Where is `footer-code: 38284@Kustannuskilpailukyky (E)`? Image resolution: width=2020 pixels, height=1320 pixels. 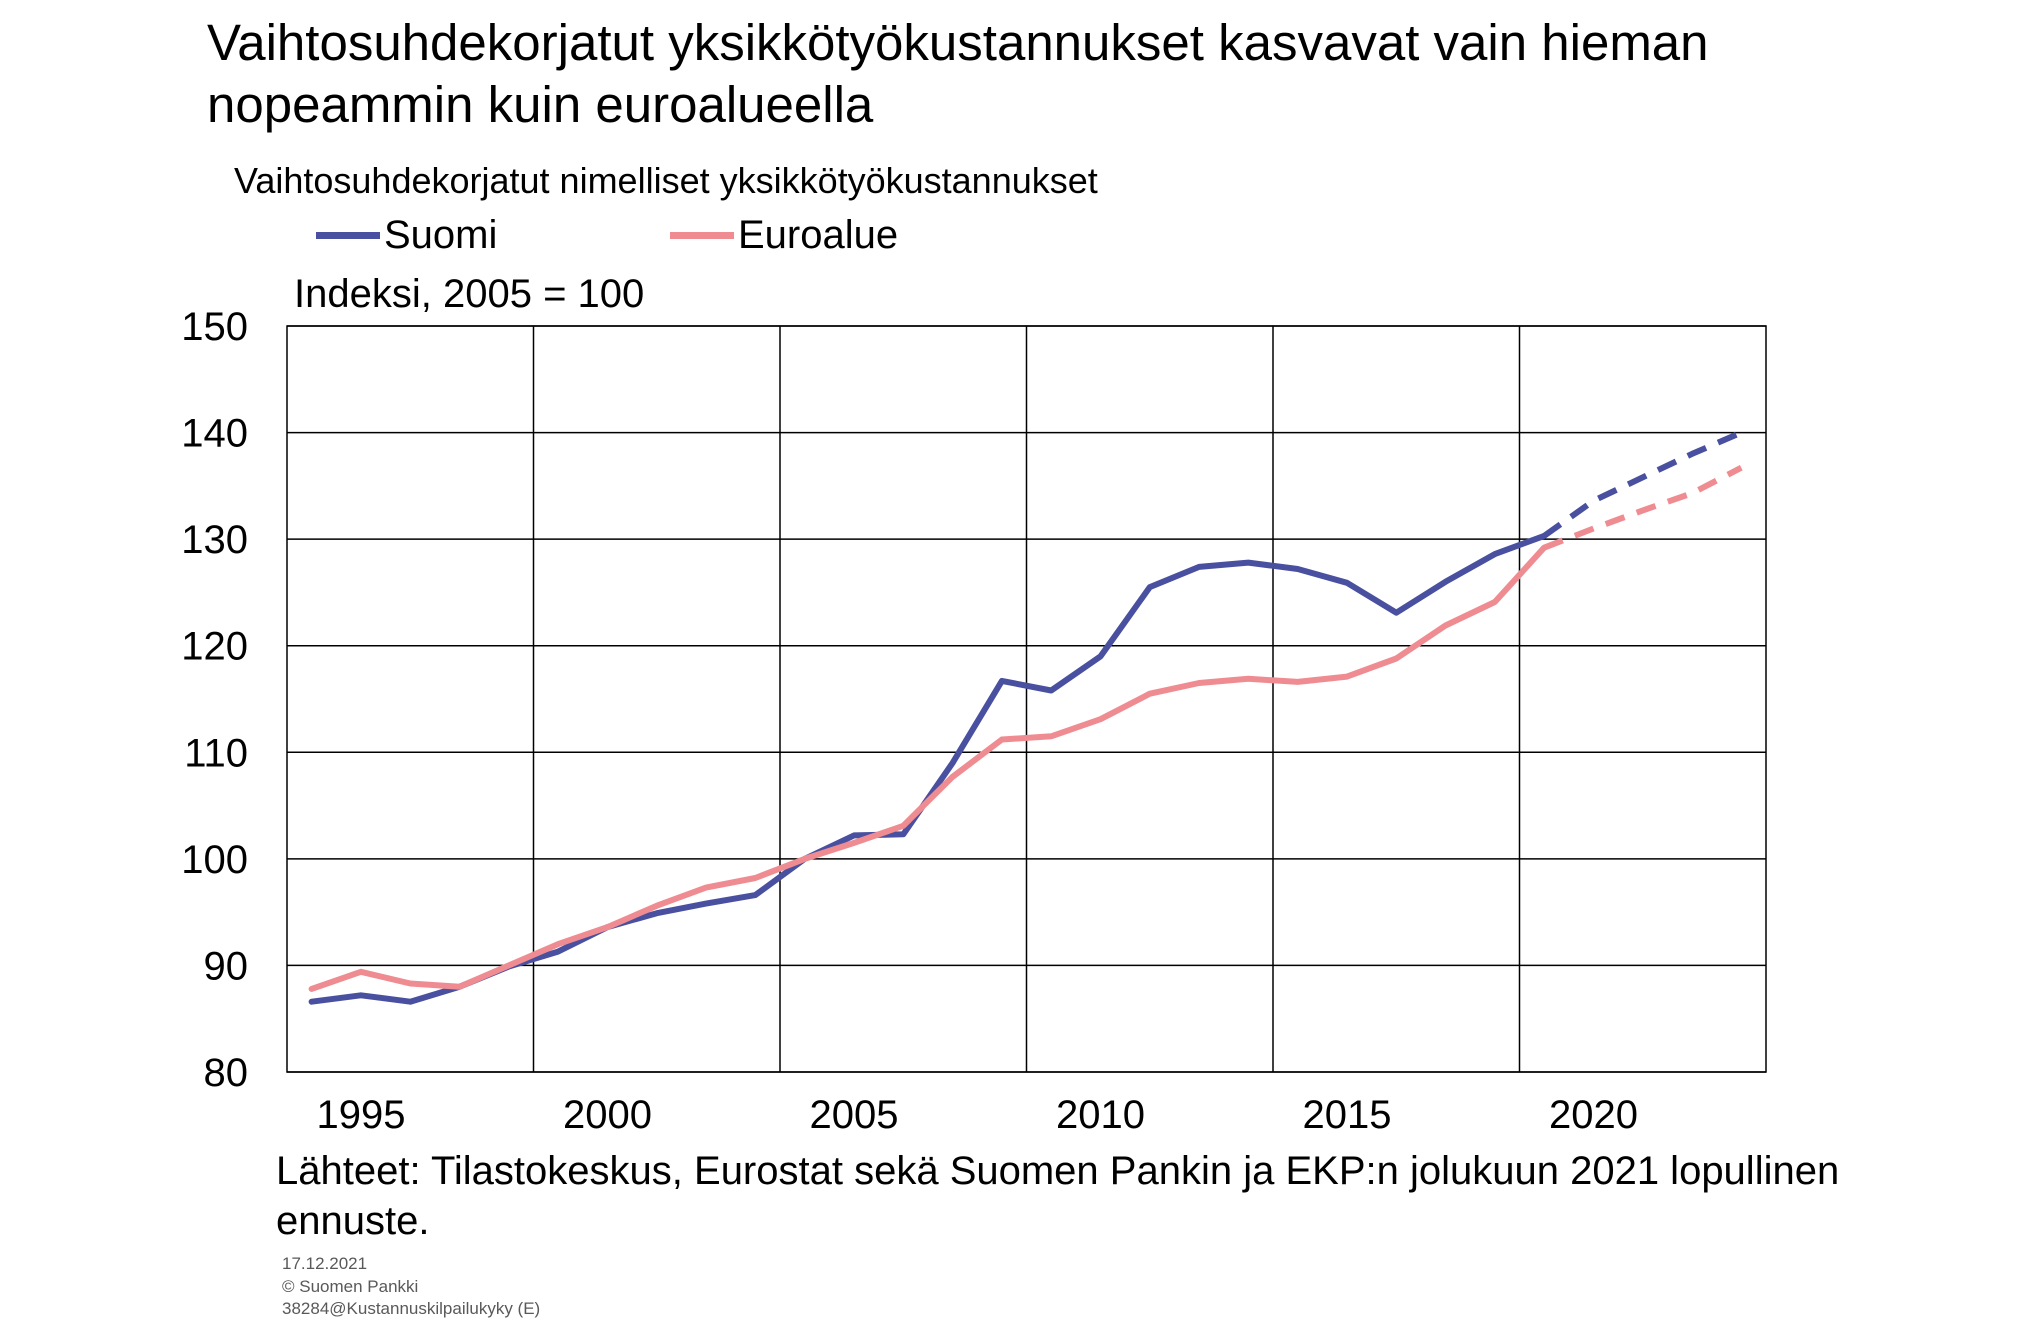
footer-code: 38284@Kustannuskilpailukyky (E) is located at coordinates (411, 1308).